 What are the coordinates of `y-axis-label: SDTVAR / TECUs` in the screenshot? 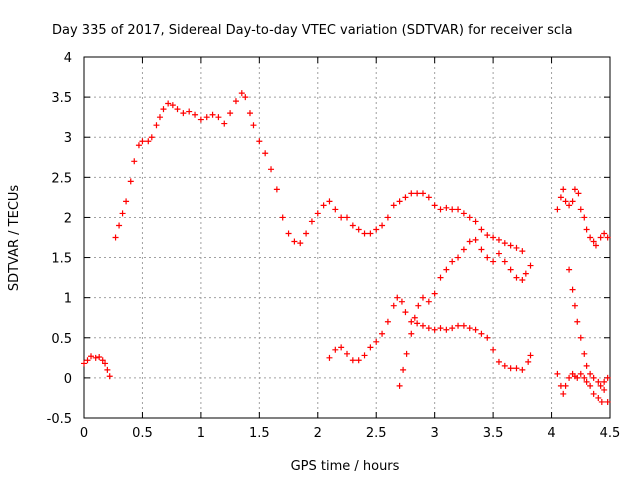 It's located at (14, 238).